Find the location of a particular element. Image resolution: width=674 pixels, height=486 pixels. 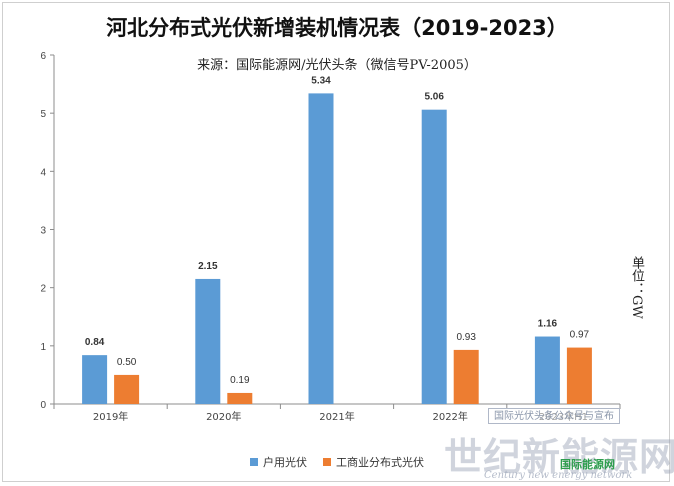

data-label: 0.84 is located at coordinates (95, 342).